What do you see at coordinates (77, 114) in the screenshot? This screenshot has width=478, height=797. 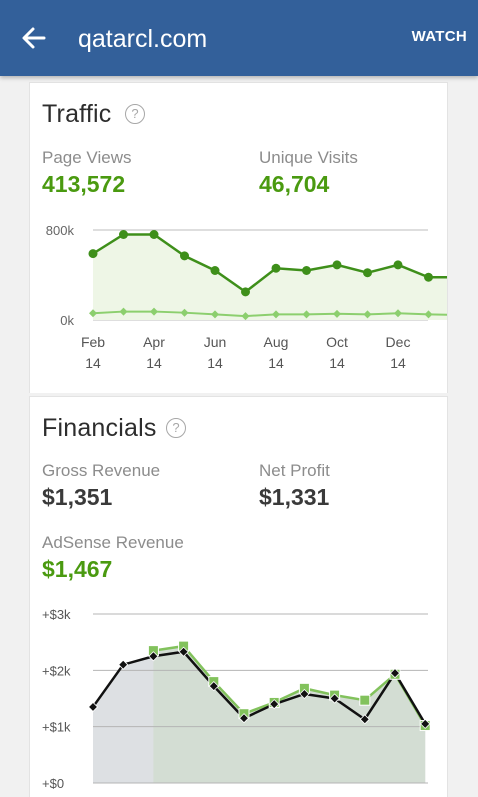 I see `traffic-title: Traffic` at bounding box center [77, 114].